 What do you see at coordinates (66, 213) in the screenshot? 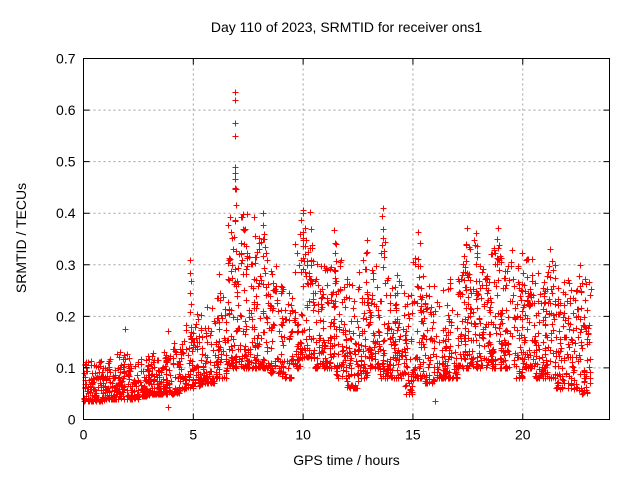
I see `y-tick-label: 0.4` at bounding box center [66, 213].